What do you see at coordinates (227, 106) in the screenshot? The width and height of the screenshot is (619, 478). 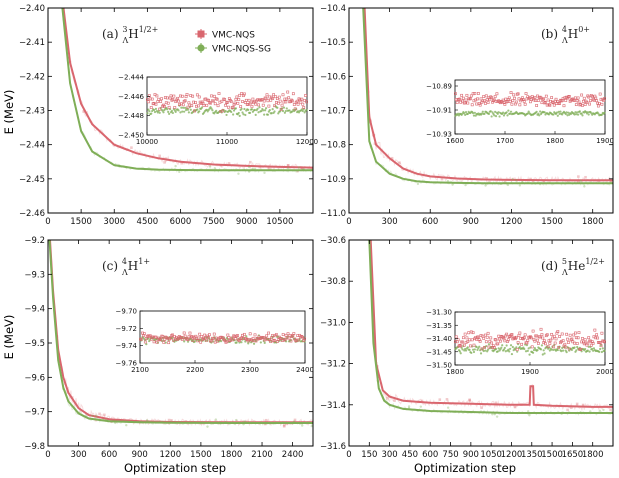 I see `inset-frame` at bounding box center [227, 106].